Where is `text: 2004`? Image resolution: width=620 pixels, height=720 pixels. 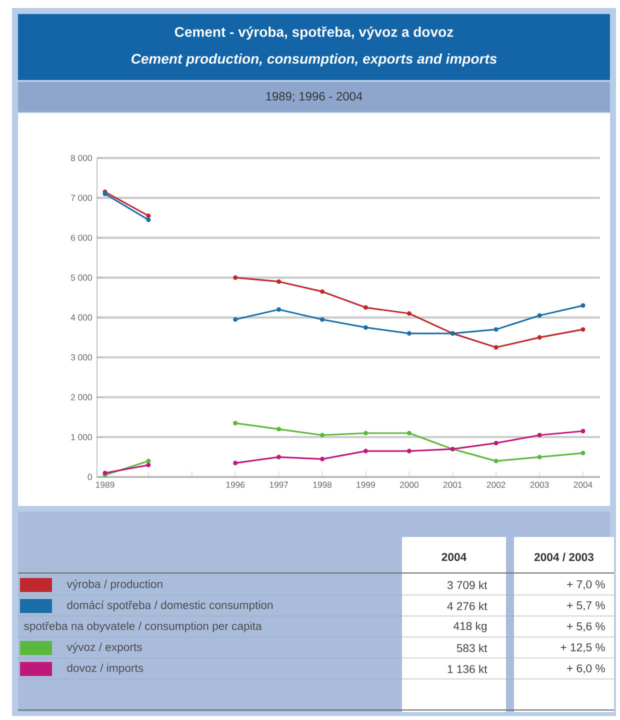
text: 2004 is located at coordinates (454, 556).